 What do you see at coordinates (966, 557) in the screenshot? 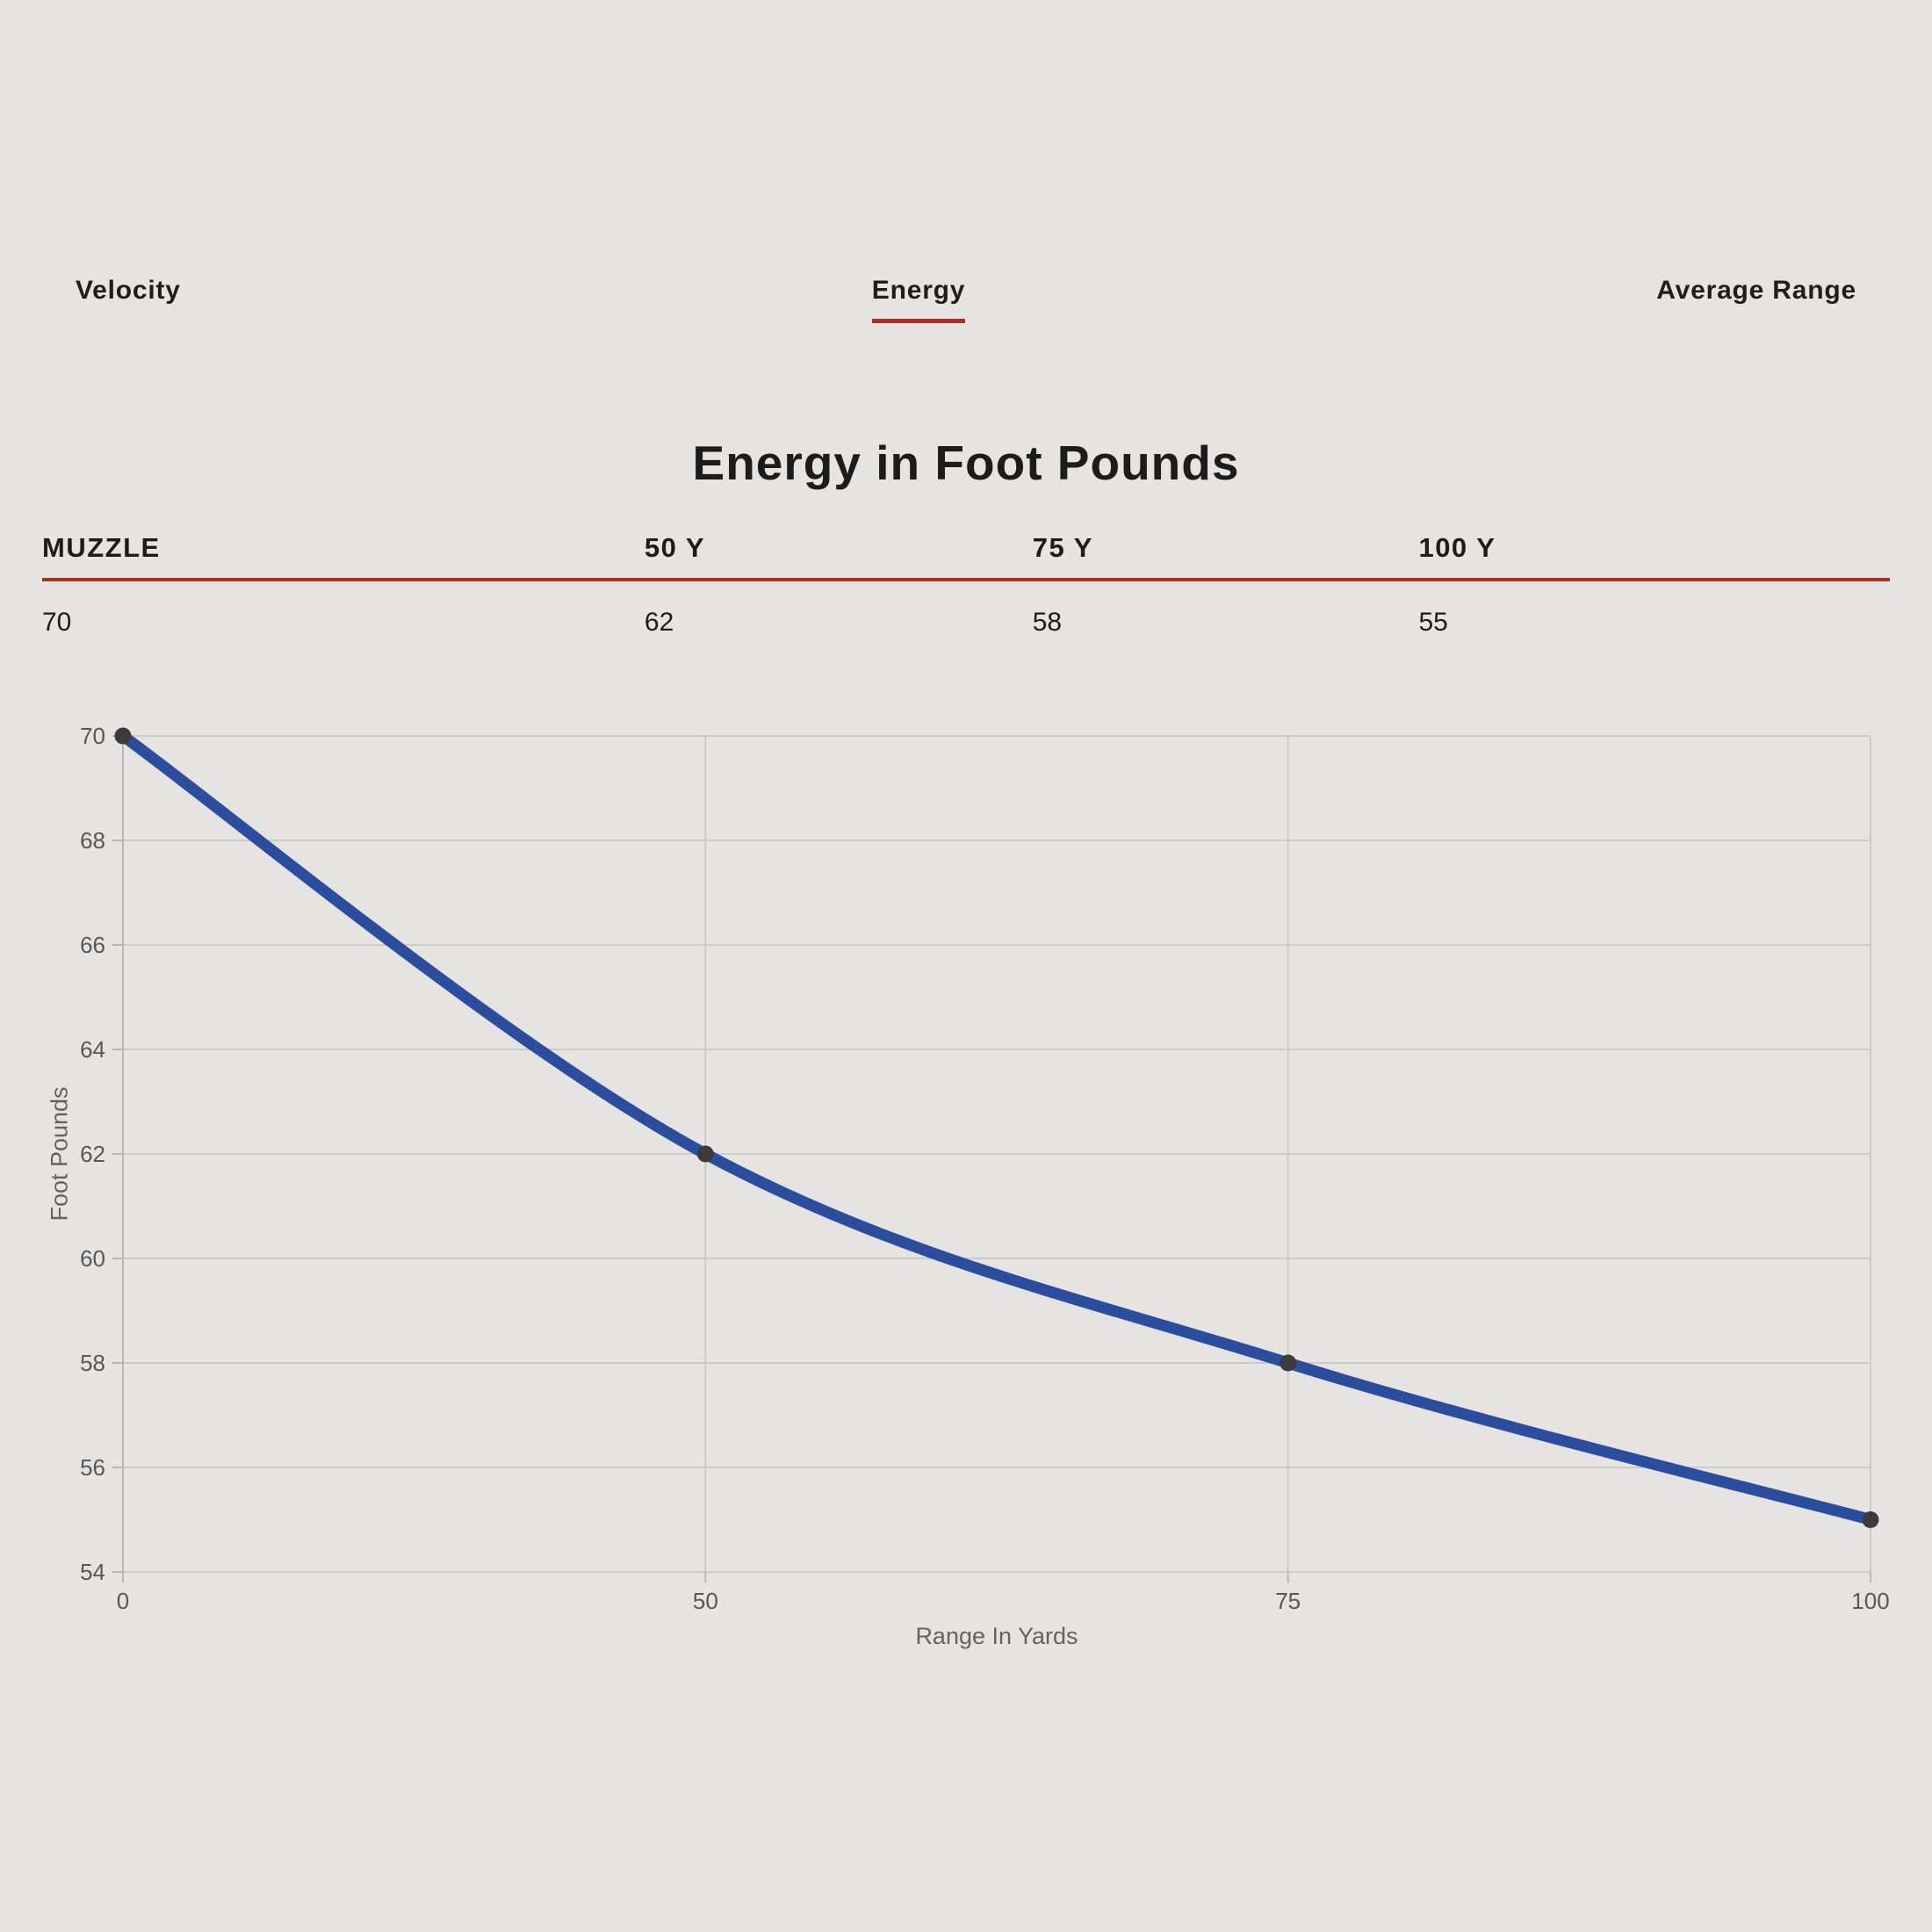
I see `table-header-row: MUZZLE 50 Y 75 Y 100 Y` at bounding box center [966, 557].